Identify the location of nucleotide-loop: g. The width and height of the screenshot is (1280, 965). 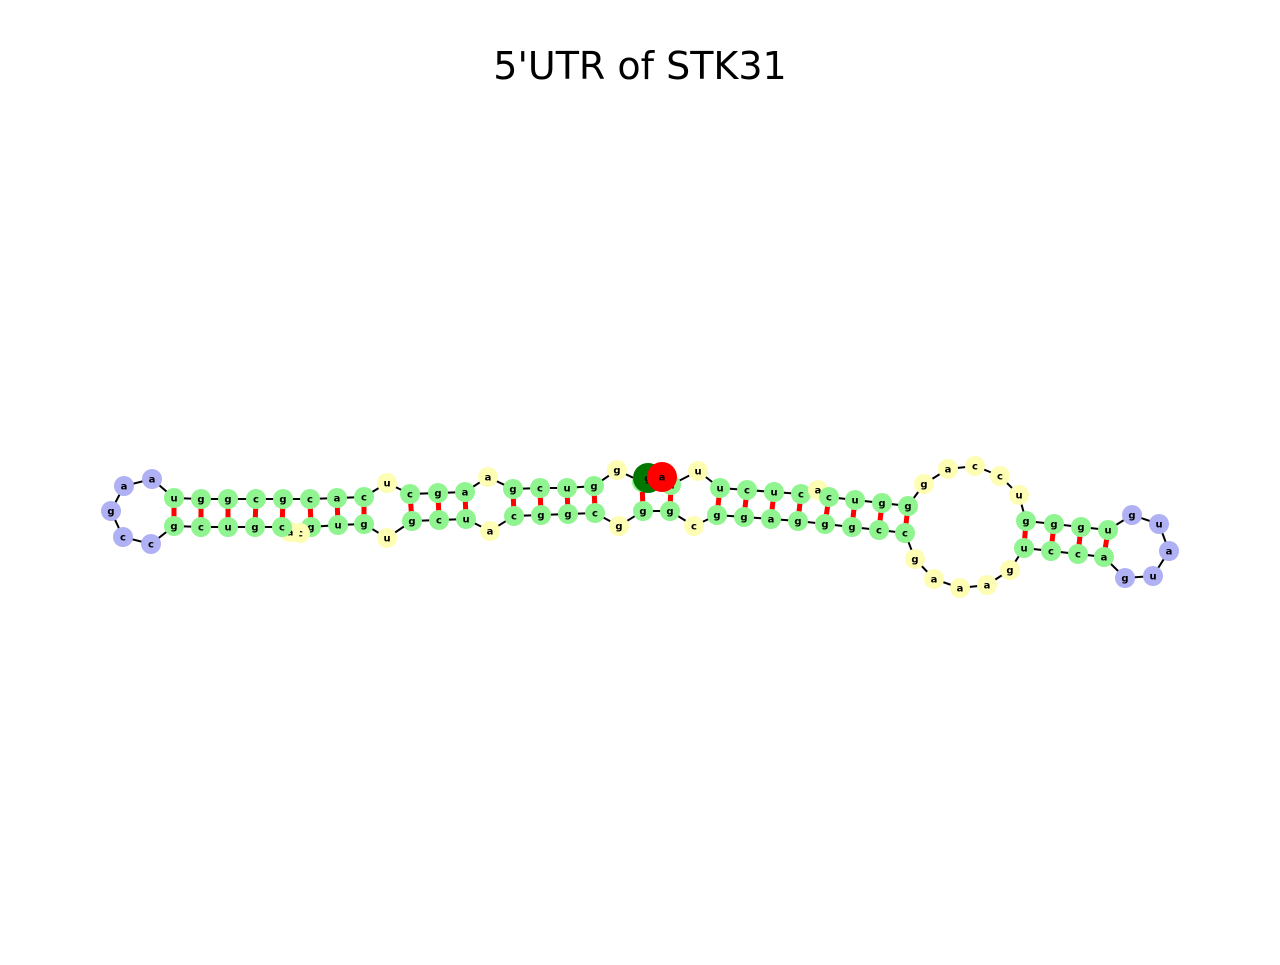
(1010, 570).